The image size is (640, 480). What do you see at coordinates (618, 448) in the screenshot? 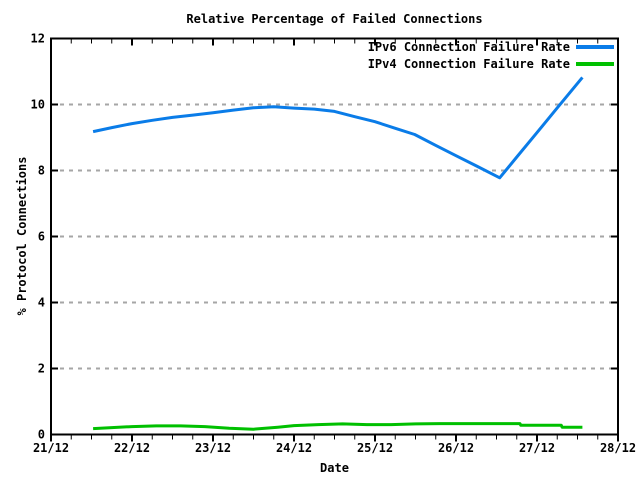
I see `x-tick-label: 28/12` at bounding box center [618, 448].